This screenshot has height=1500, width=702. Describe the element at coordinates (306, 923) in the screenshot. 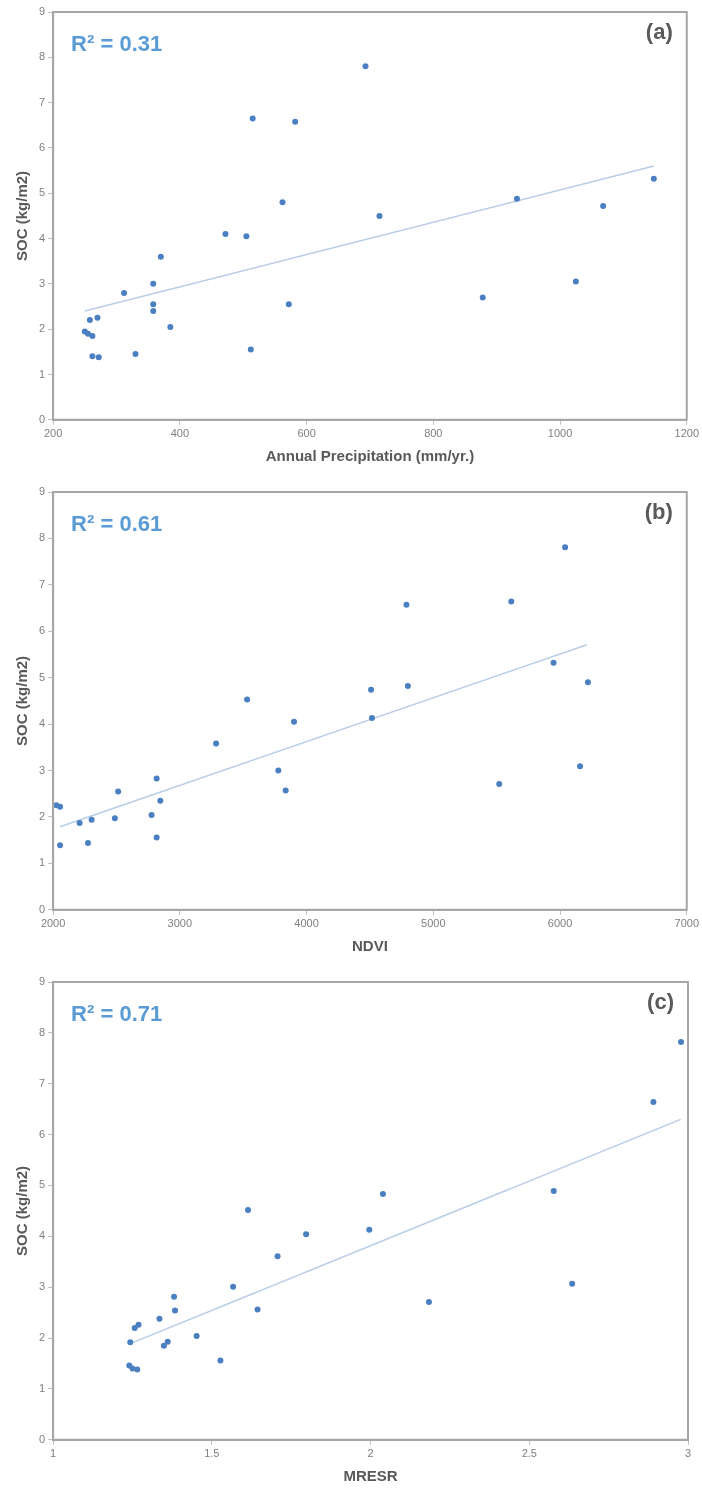

I see `x-tick-label: 4000` at that location.